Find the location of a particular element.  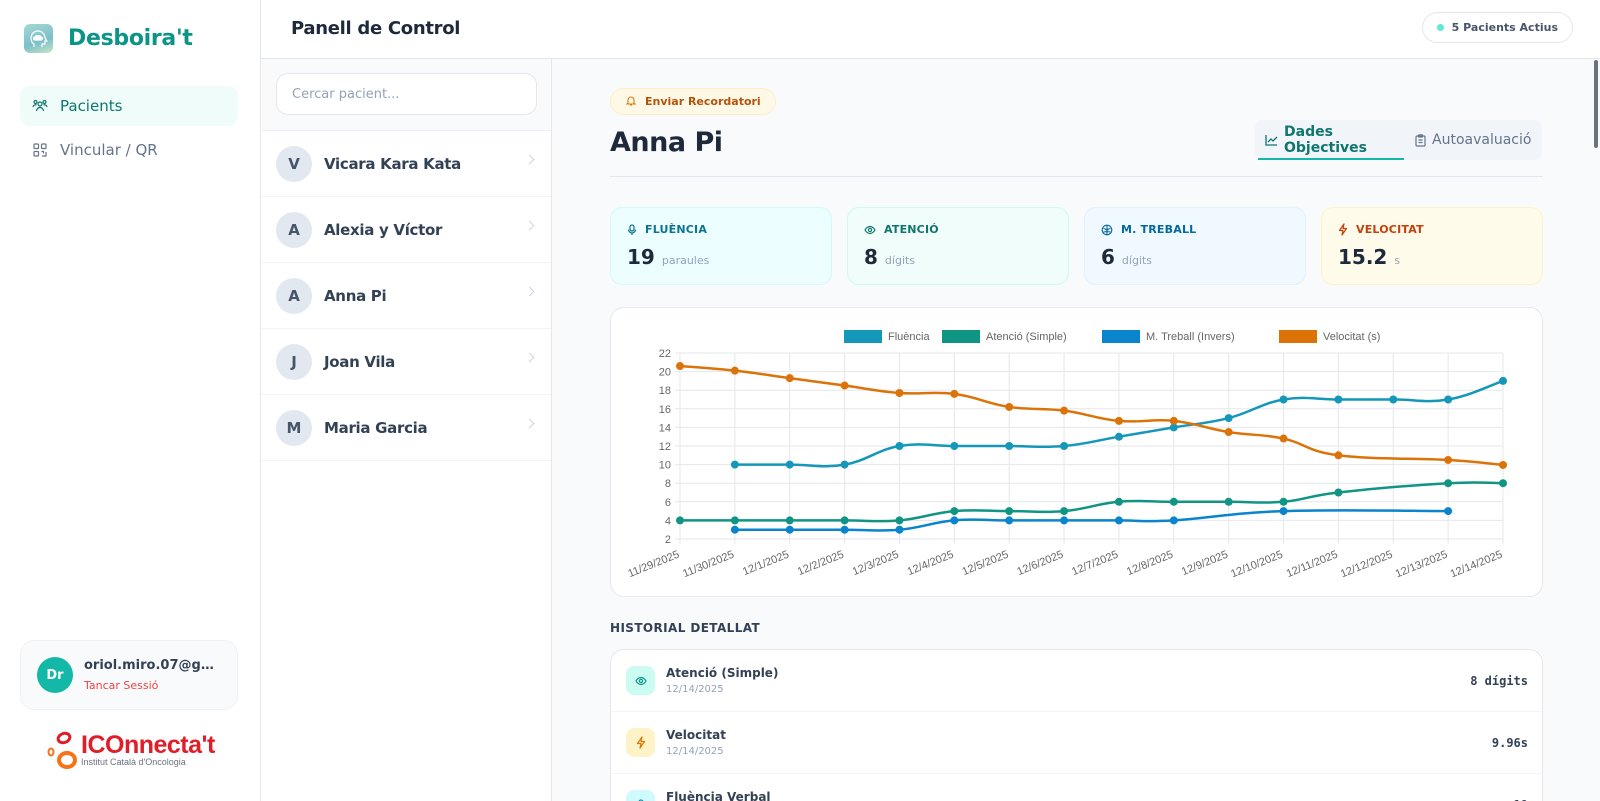

y-tick-label: 8 is located at coordinates (668, 484).